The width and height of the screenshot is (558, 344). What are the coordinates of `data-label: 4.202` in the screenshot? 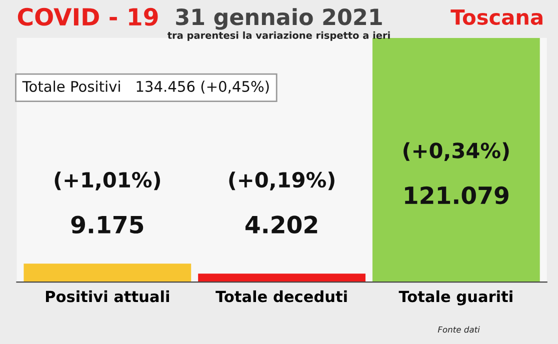 It's located at (282, 225).